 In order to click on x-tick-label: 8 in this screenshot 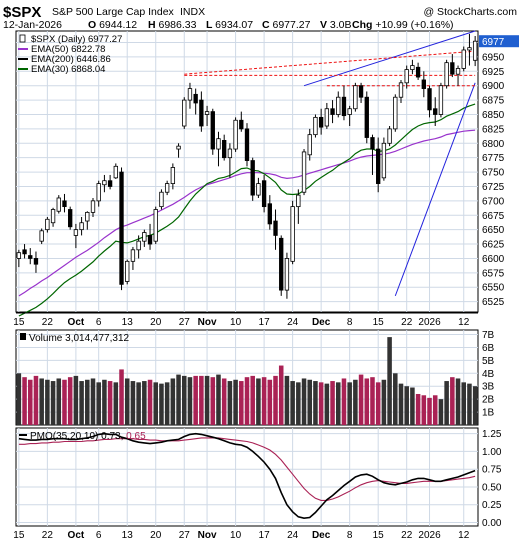, I will do `click(350, 322)`.